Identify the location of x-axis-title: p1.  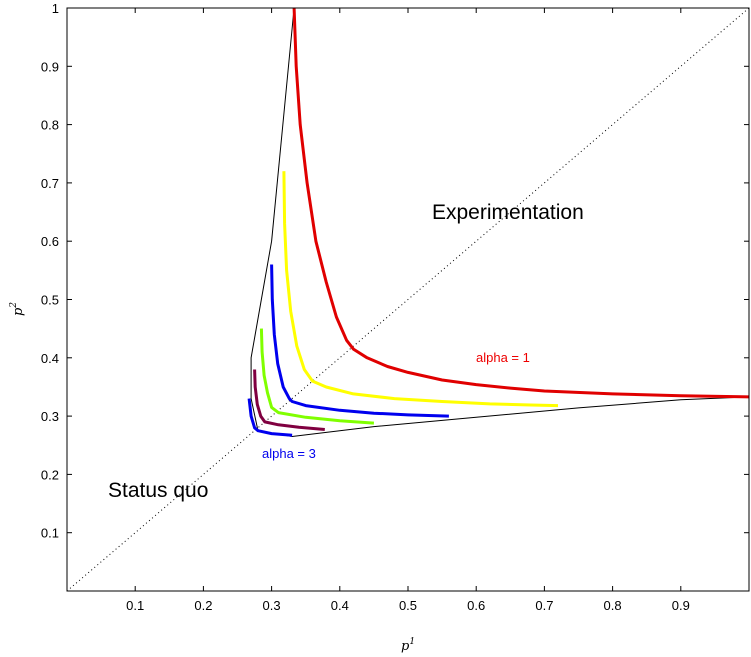
(408, 645).